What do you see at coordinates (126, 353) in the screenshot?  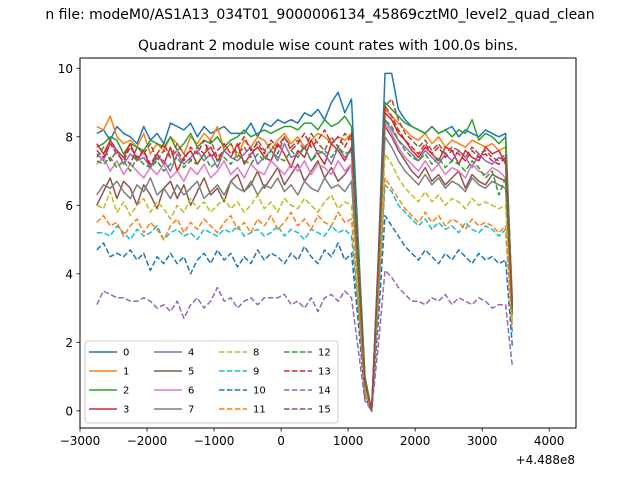 I see `legend-label-0: 0` at bounding box center [126, 353].